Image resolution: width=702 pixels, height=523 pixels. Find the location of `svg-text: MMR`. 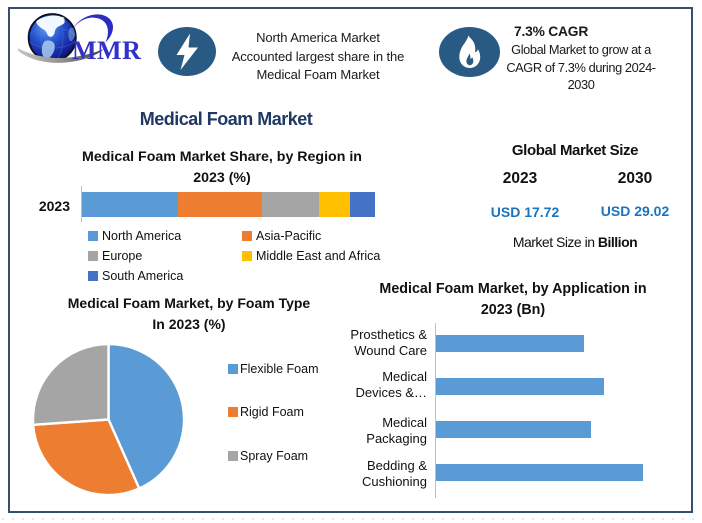

svg-text: MMR is located at coordinates (106, 50).